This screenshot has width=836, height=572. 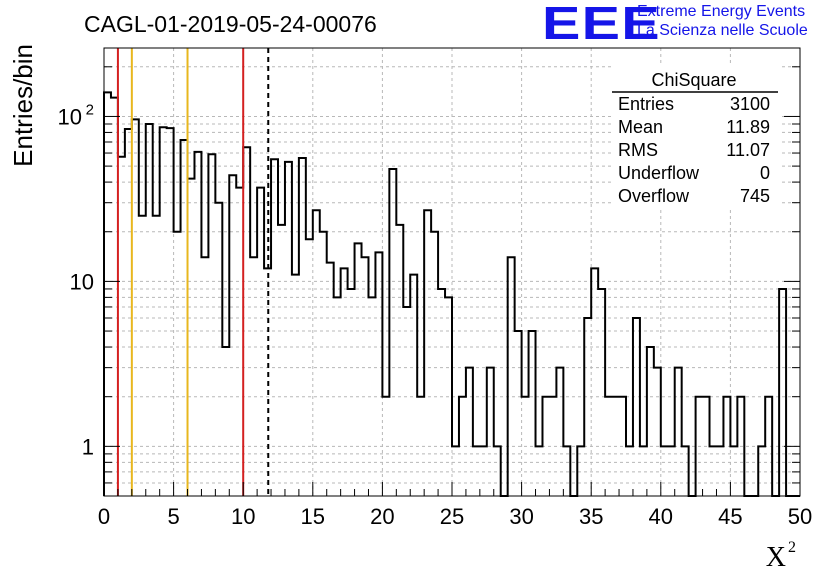 I want to click on x-tick-label: 10, so click(x=243, y=516).